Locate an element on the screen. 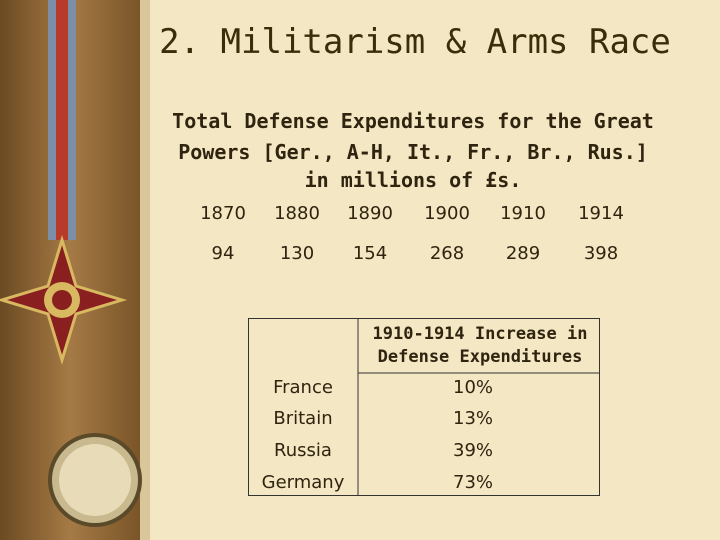 Image resolution: width=720 pixels, height=540 pixels. subtitle-line: Powers [Ger., A-H, It., Fr., Br., Rus.] is located at coordinates (413, 152).